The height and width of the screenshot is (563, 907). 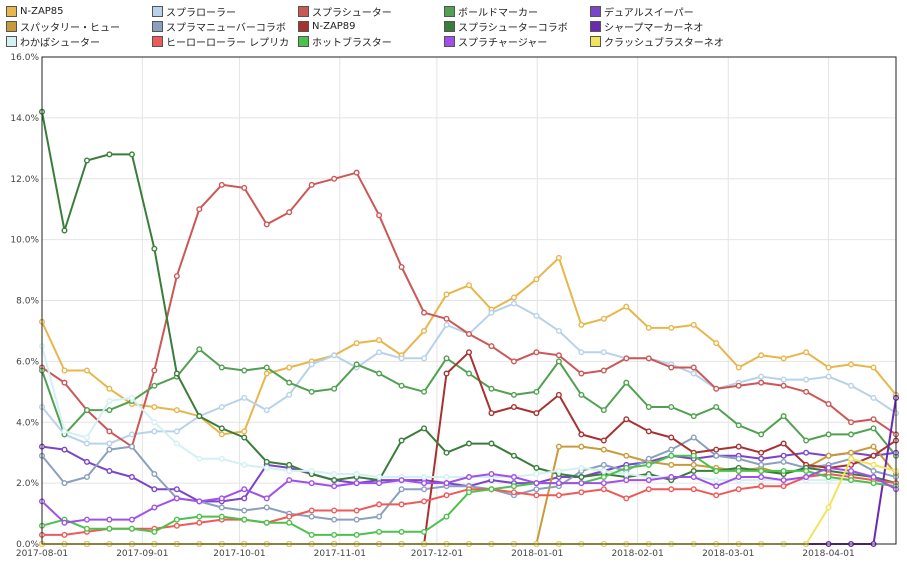 I want to click on legend-item: スプラローラー, so click(x=194, y=11).